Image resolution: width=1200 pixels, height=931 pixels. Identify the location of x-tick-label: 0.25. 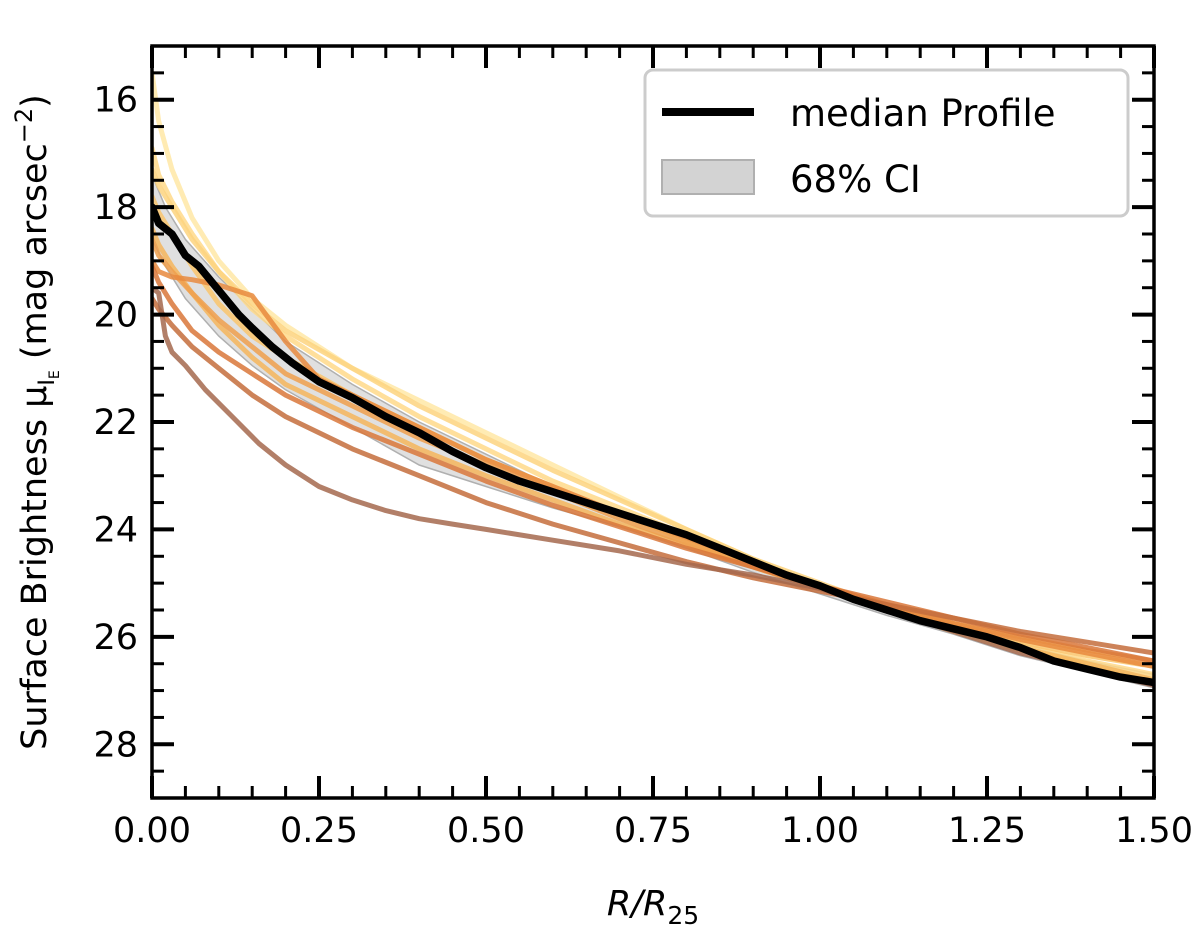
(319, 831).